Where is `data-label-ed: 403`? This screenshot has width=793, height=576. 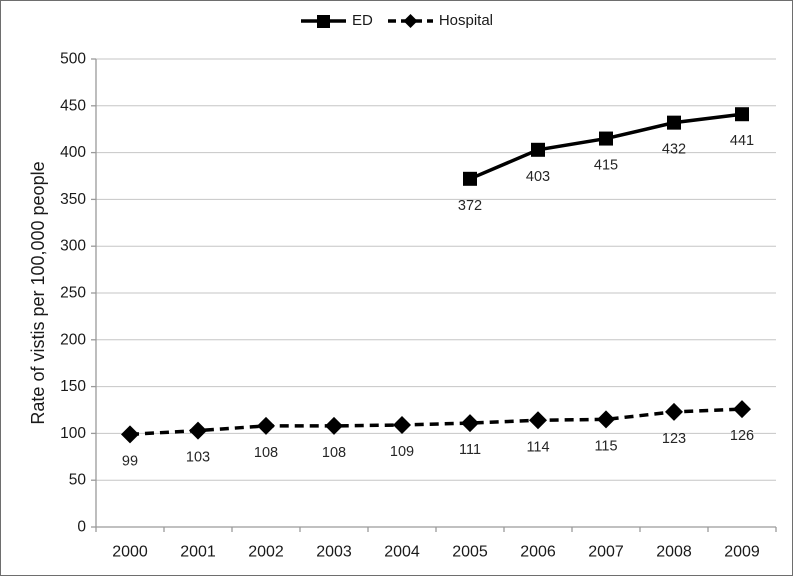 data-label-ed: 403 is located at coordinates (538, 177).